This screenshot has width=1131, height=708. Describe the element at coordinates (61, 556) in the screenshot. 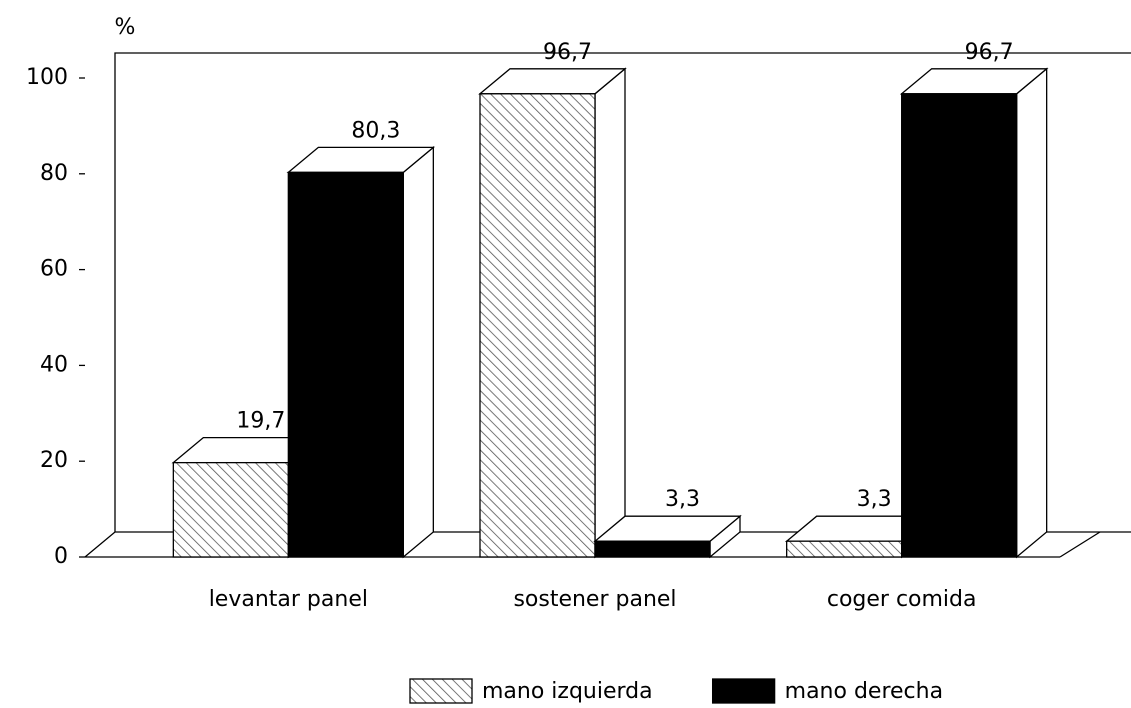

I see `y-tick-label: 0` at that location.